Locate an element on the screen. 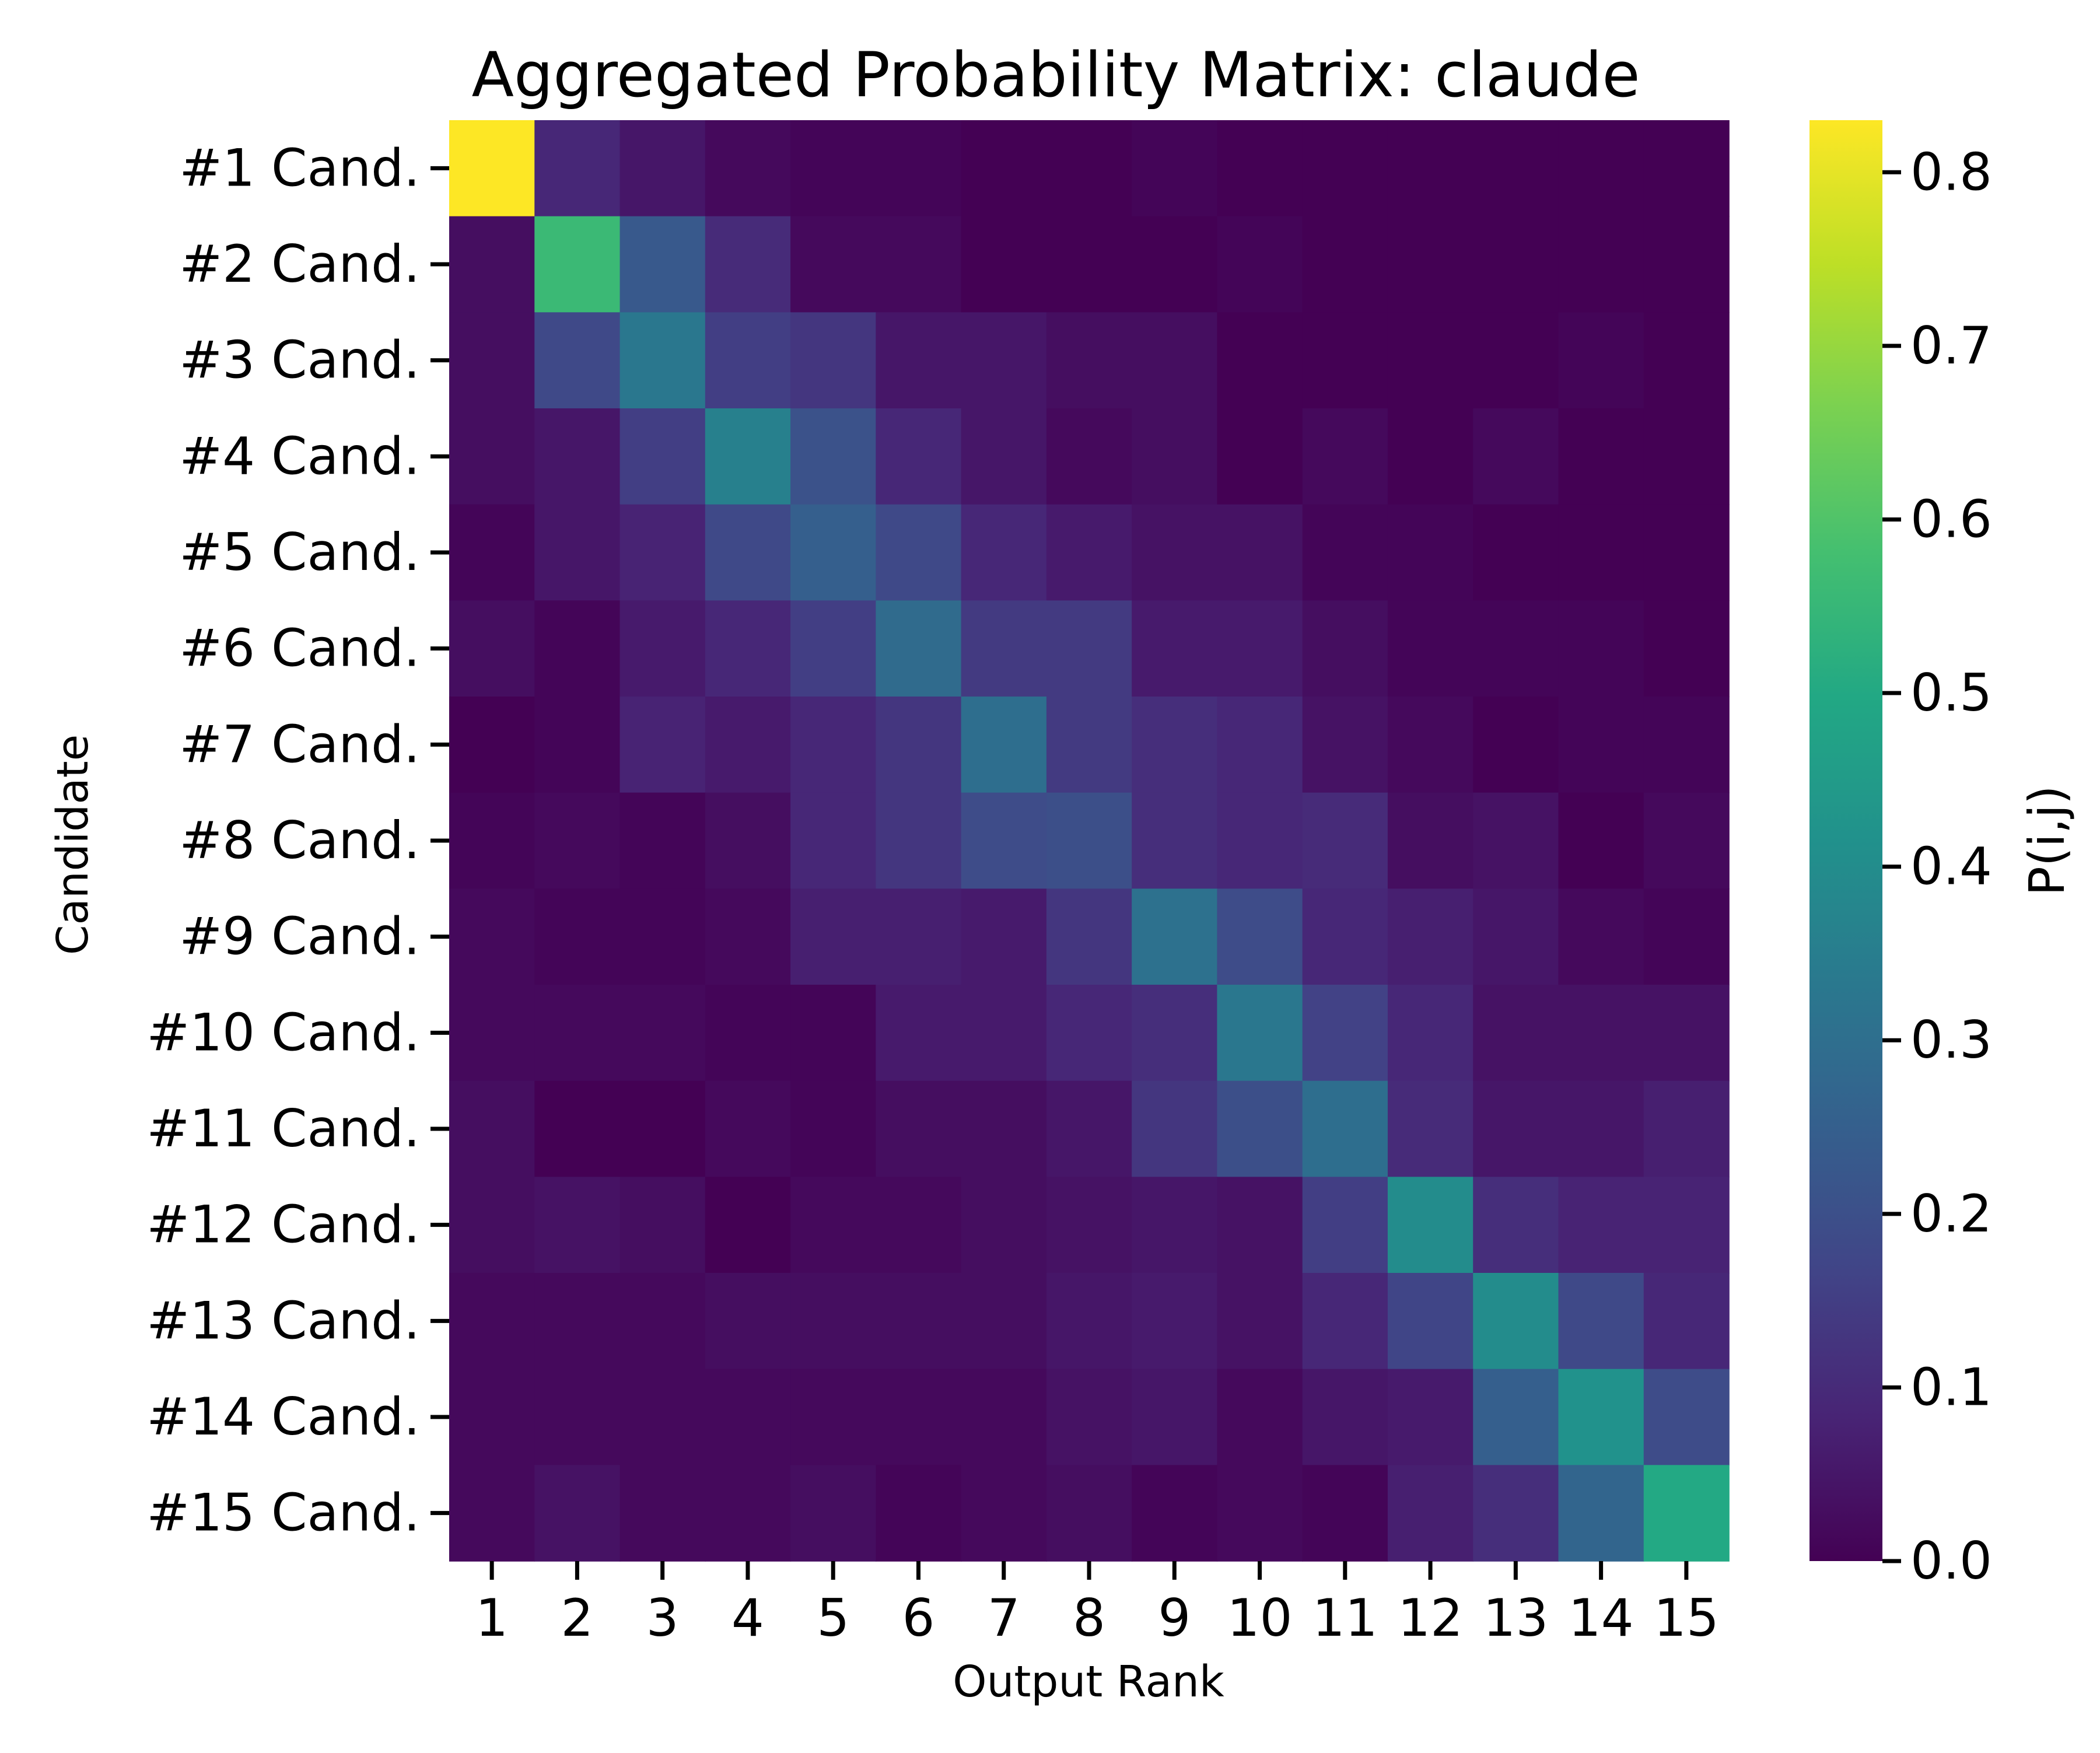  heatmap-cell-r3-c5 is located at coordinates (834, 360).